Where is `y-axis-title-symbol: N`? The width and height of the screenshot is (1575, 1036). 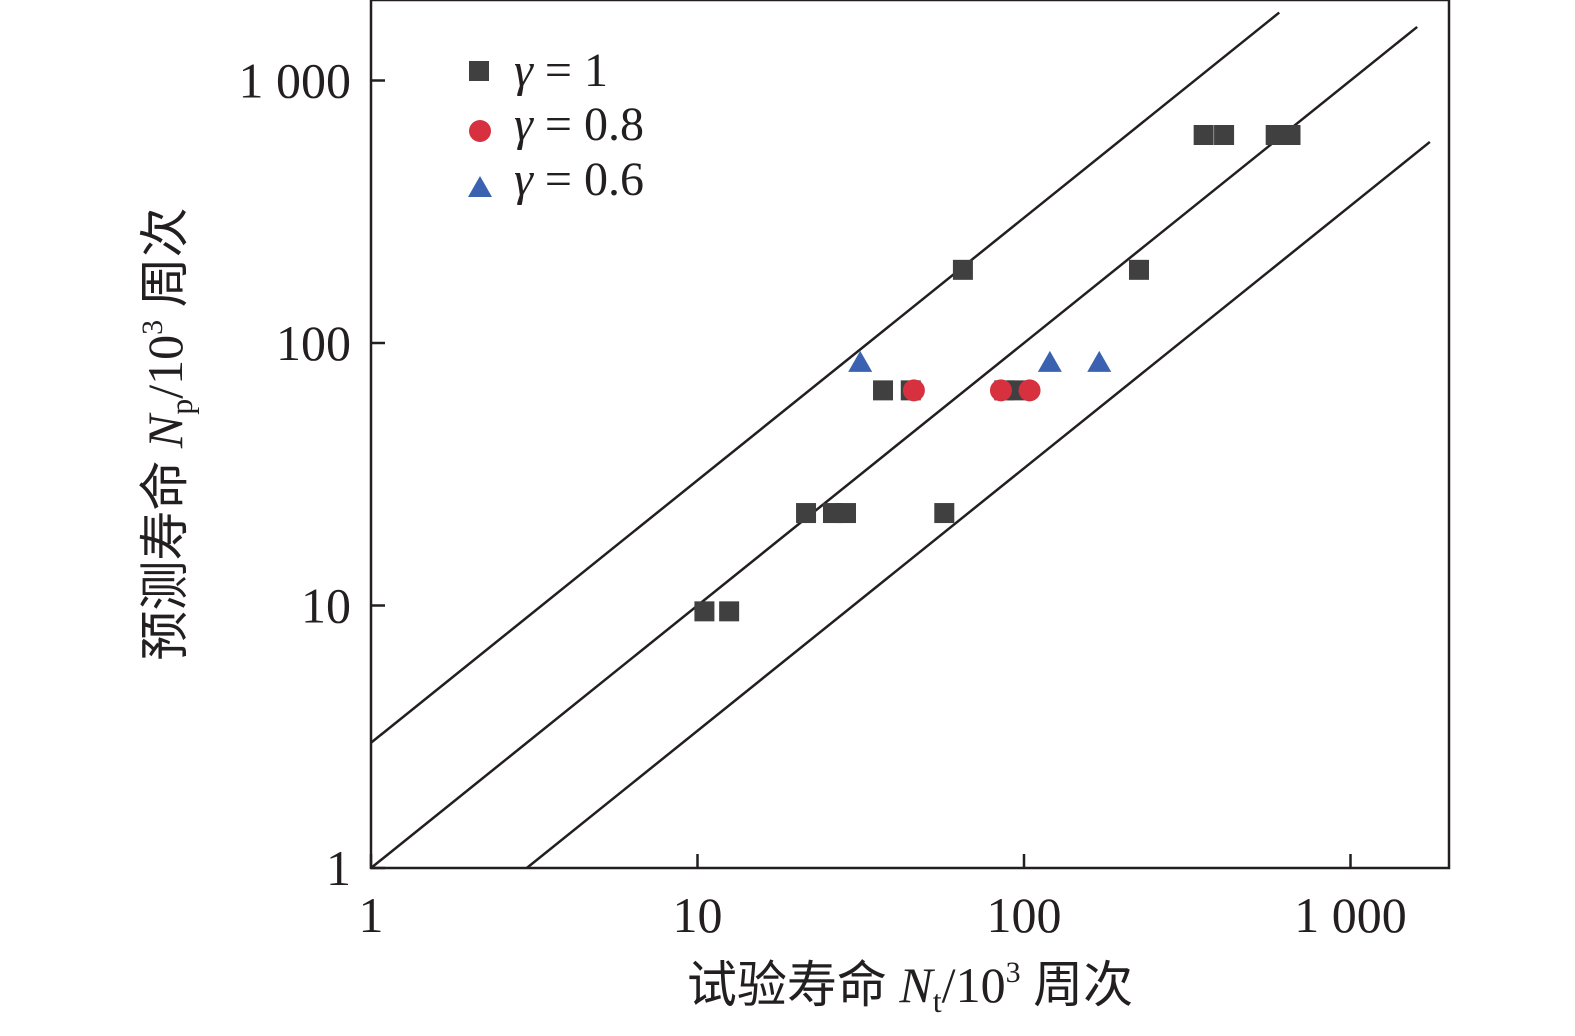 y-axis-title-symbol: N is located at coordinates (165, 430).